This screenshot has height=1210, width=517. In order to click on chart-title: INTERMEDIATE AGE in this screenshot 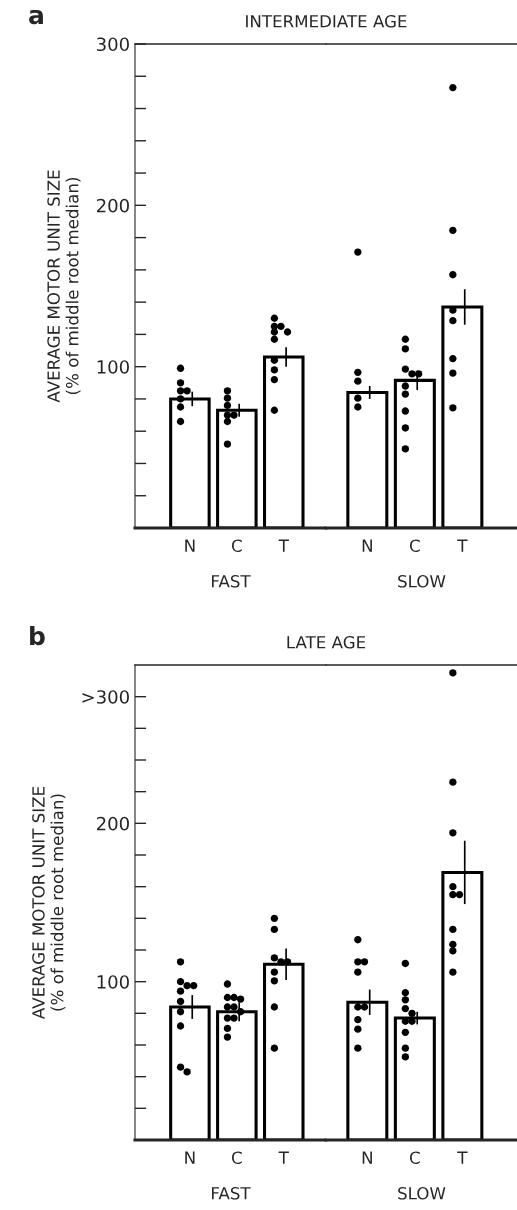, I will do `click(326, 21)`.